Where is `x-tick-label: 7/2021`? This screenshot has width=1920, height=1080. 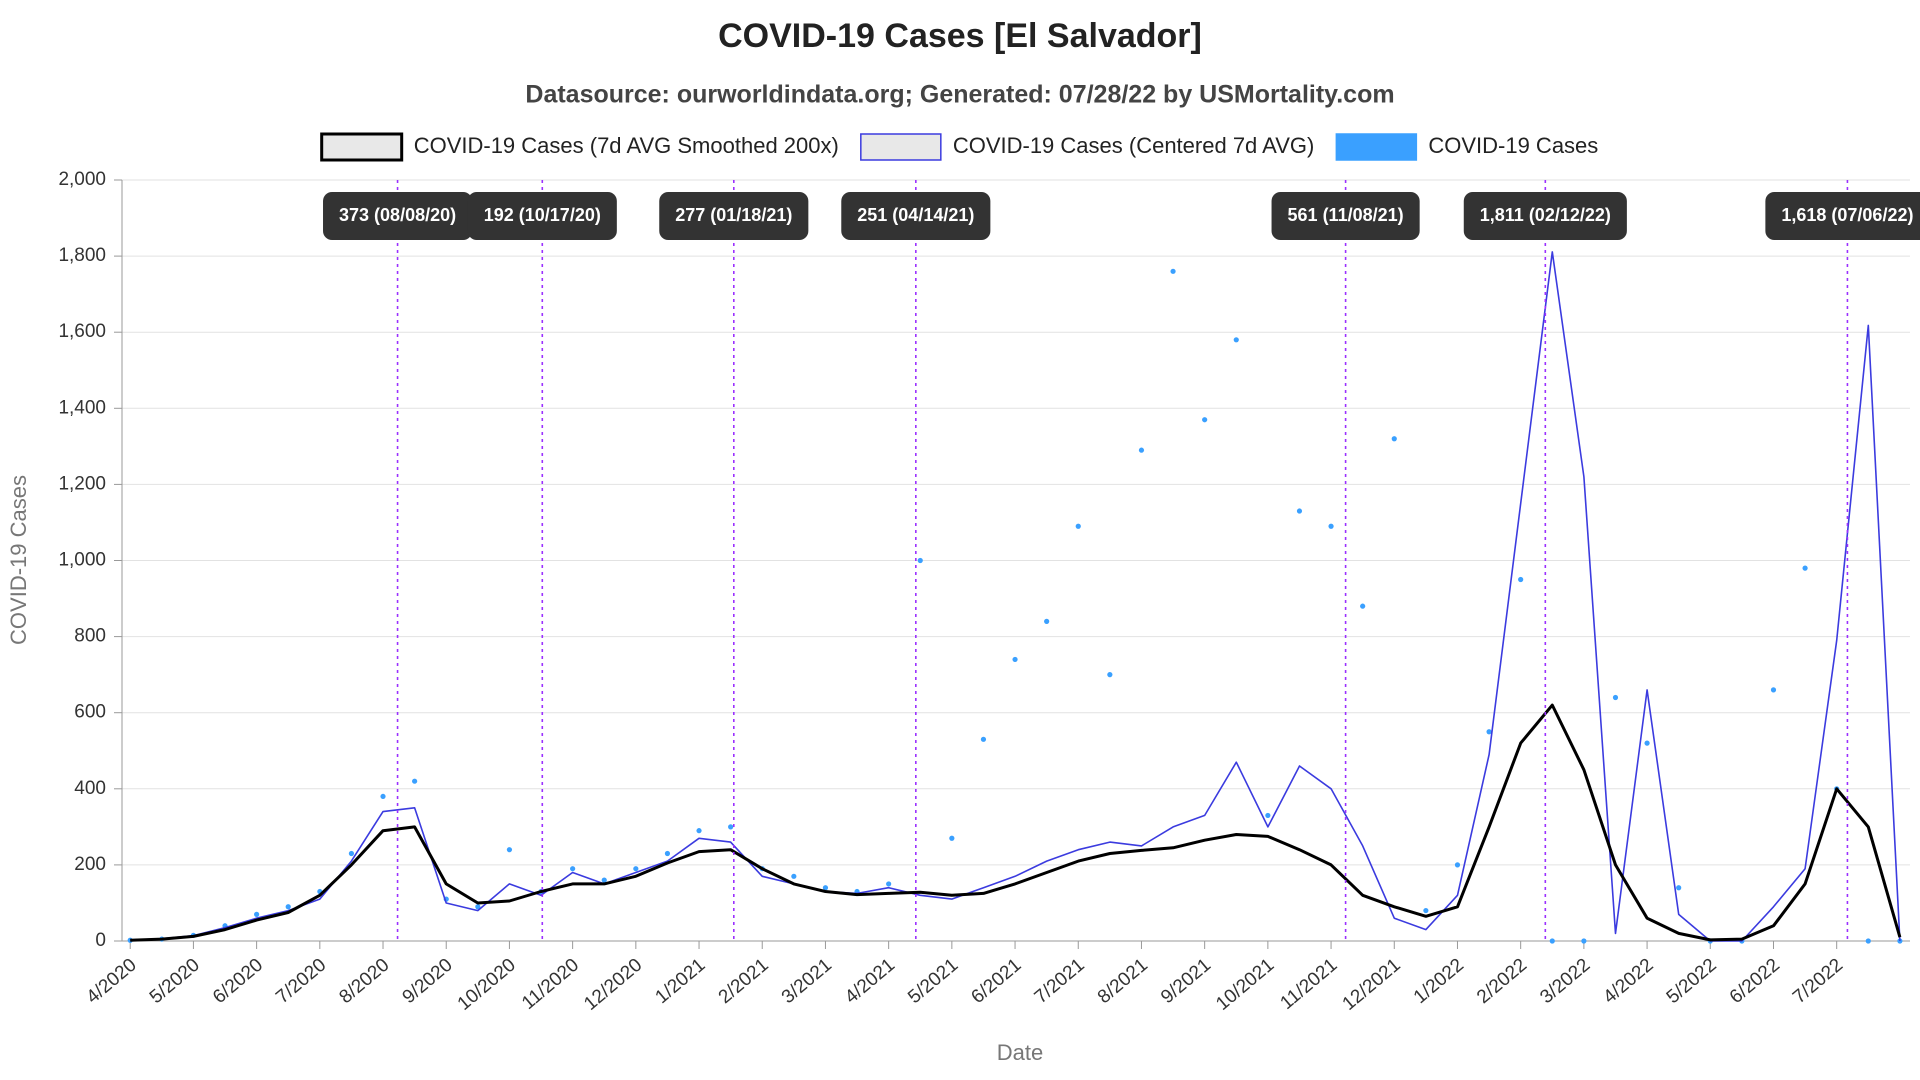 x-tick-label: 7/2021 is located at coordinates (1060, 981).